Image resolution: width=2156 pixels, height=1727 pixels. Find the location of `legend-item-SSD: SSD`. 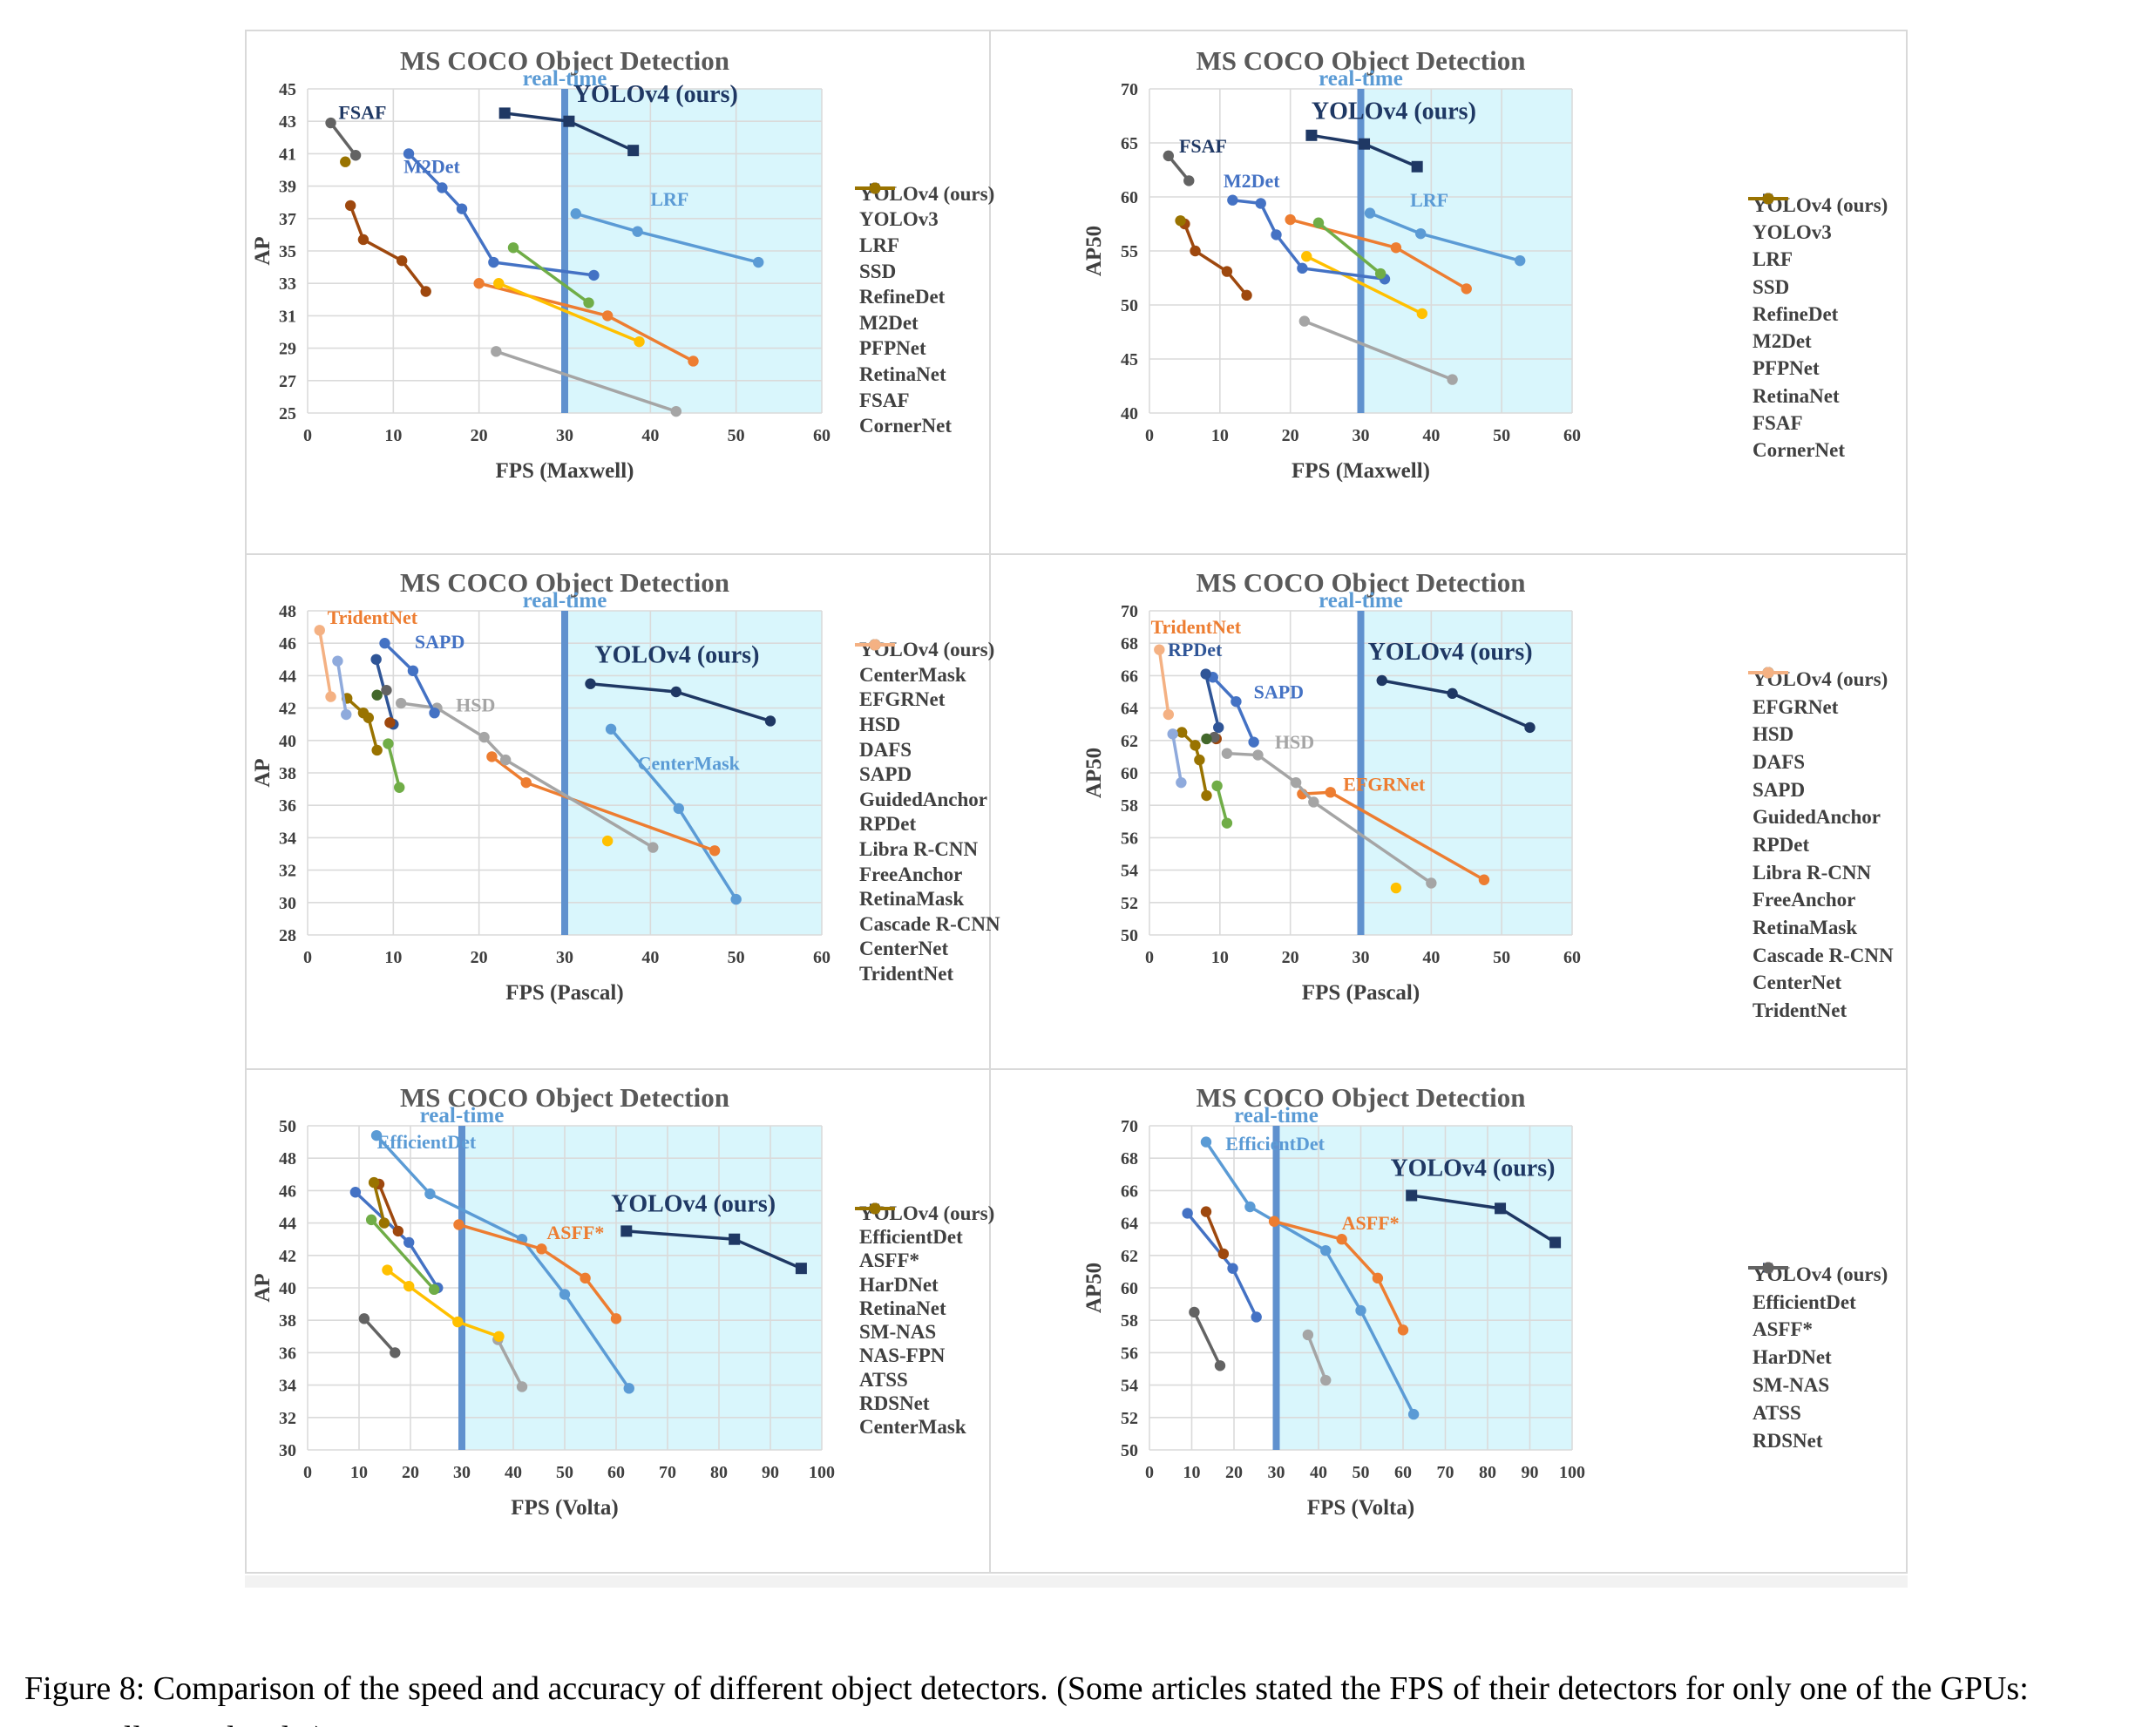

legend-item-SSD: SSD is located at coordinates (924, 233).